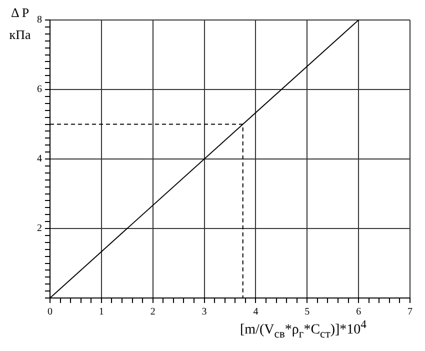  Describe the element at coordinates (39, 228) in the screenshot. I see `y-tick-label: 2` at that location.